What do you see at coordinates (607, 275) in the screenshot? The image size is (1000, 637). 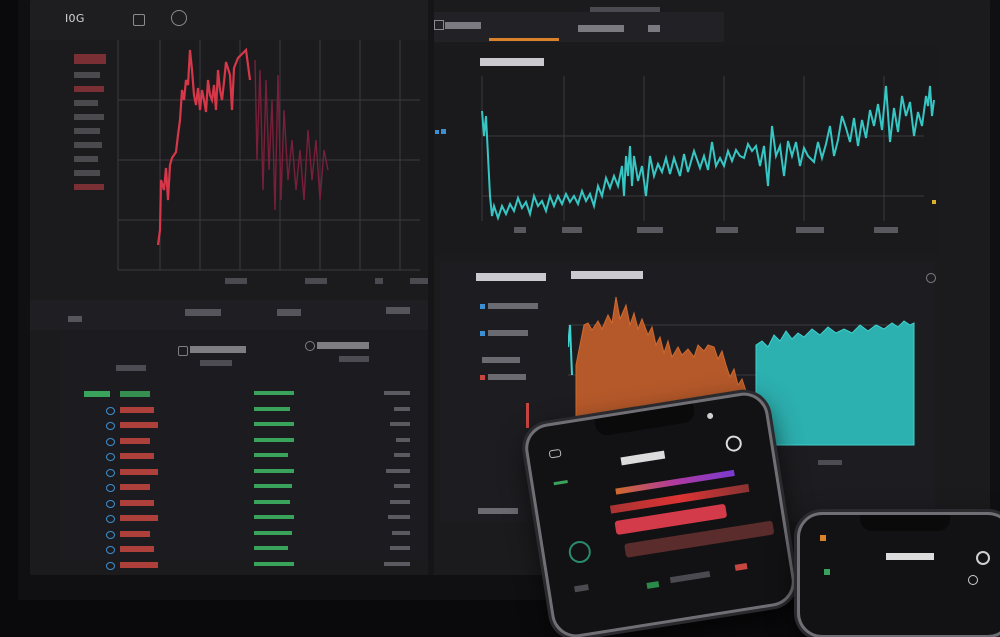 I see `bottom-right-subtitle` at bounding box center [607, 275].